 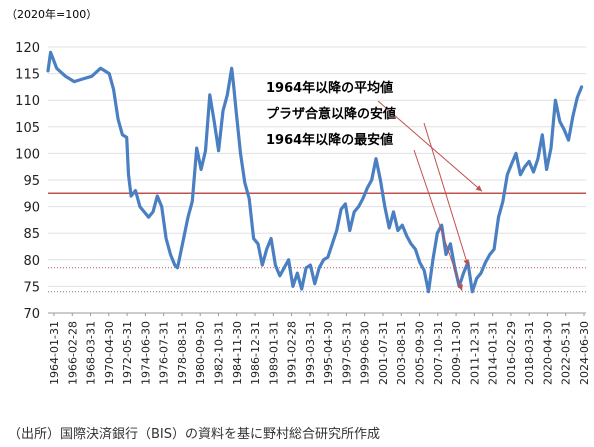 I want to click on x-tick-label: 1974-06-30, so click(x=145, y=353).